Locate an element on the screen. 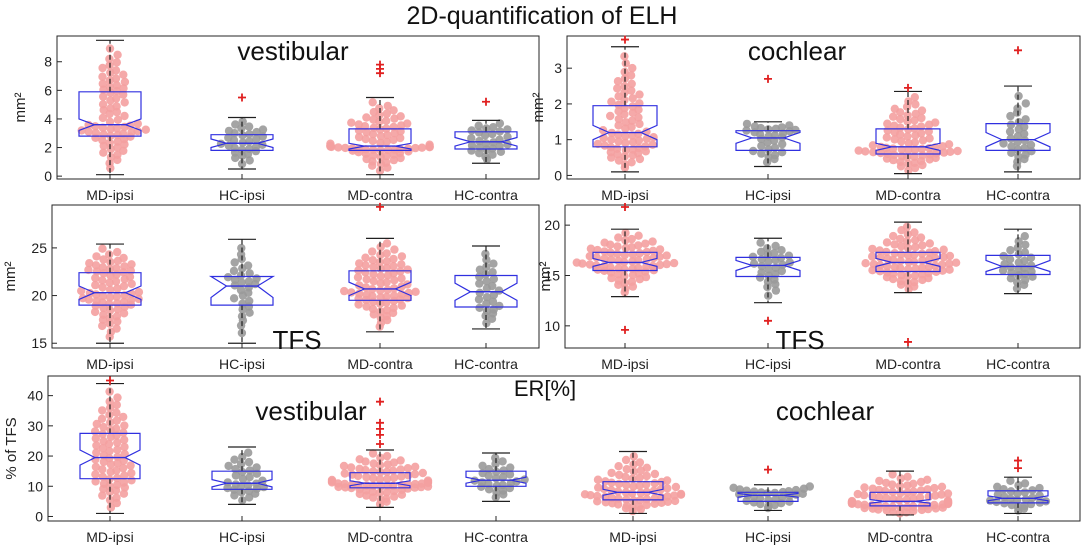  y-axis-label: mm² is located at coordinates (10, 277).